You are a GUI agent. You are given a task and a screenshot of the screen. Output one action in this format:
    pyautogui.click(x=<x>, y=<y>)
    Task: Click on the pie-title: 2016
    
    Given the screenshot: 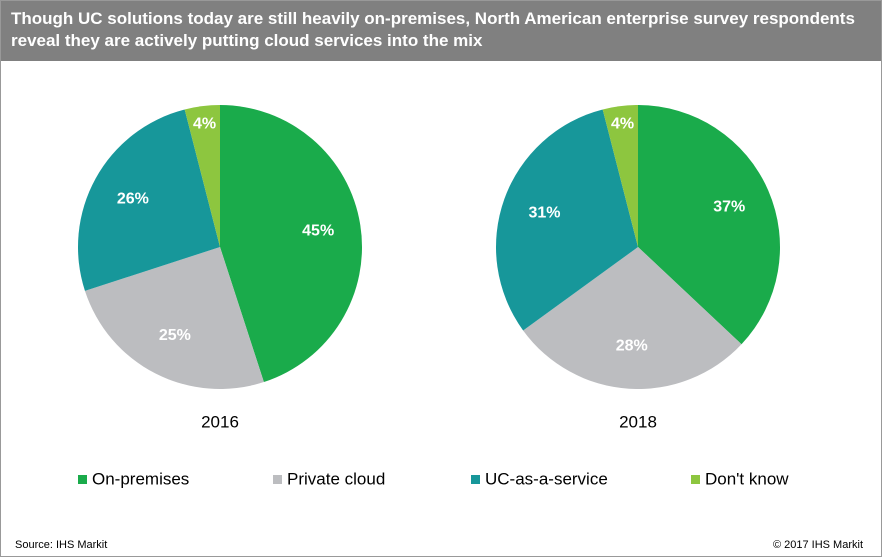 What is the action you would take?
    pyautogui.click(x=220, y=421)
    